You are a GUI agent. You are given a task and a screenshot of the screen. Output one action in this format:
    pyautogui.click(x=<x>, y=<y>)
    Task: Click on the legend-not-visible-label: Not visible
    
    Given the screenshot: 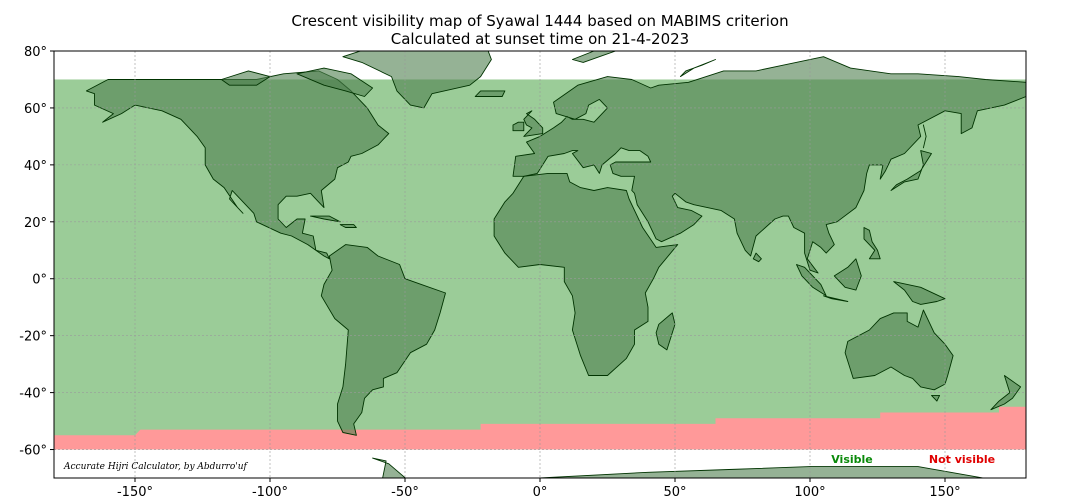 What is the action you would take?
    pyautogui.click(x=962, y=459)
    